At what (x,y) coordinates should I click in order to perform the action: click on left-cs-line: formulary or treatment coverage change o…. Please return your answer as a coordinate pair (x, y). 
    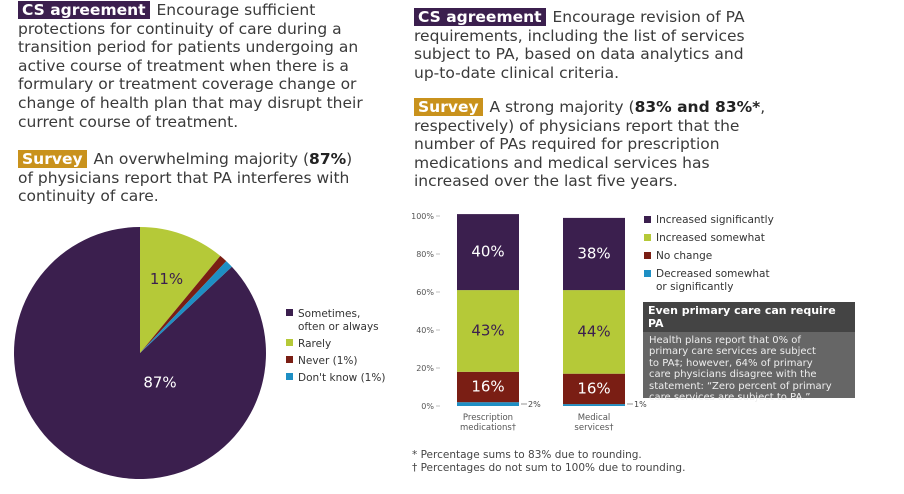
    Looking at the image, I should click on (187, 84).